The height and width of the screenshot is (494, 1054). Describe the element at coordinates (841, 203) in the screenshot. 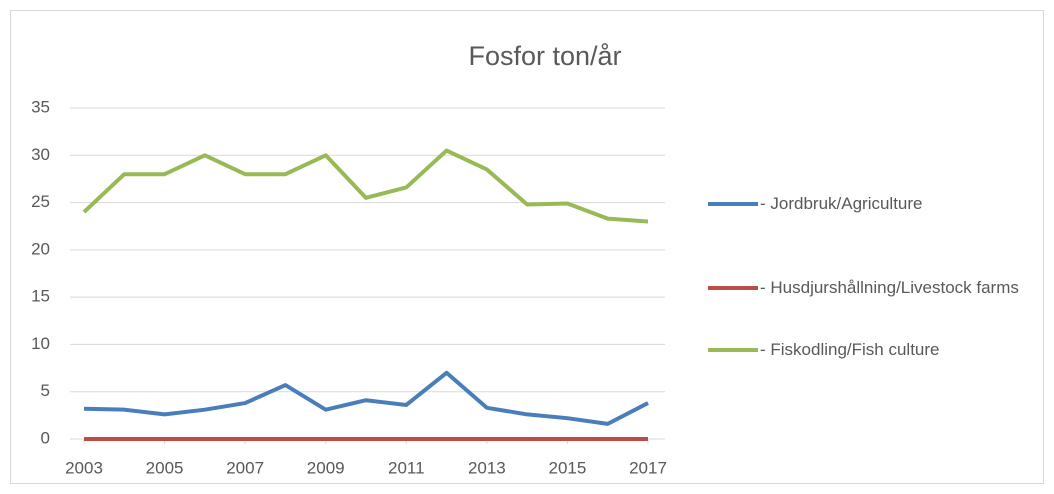

I see `legend-label: - Jordbruk/Agriculture` at that location.